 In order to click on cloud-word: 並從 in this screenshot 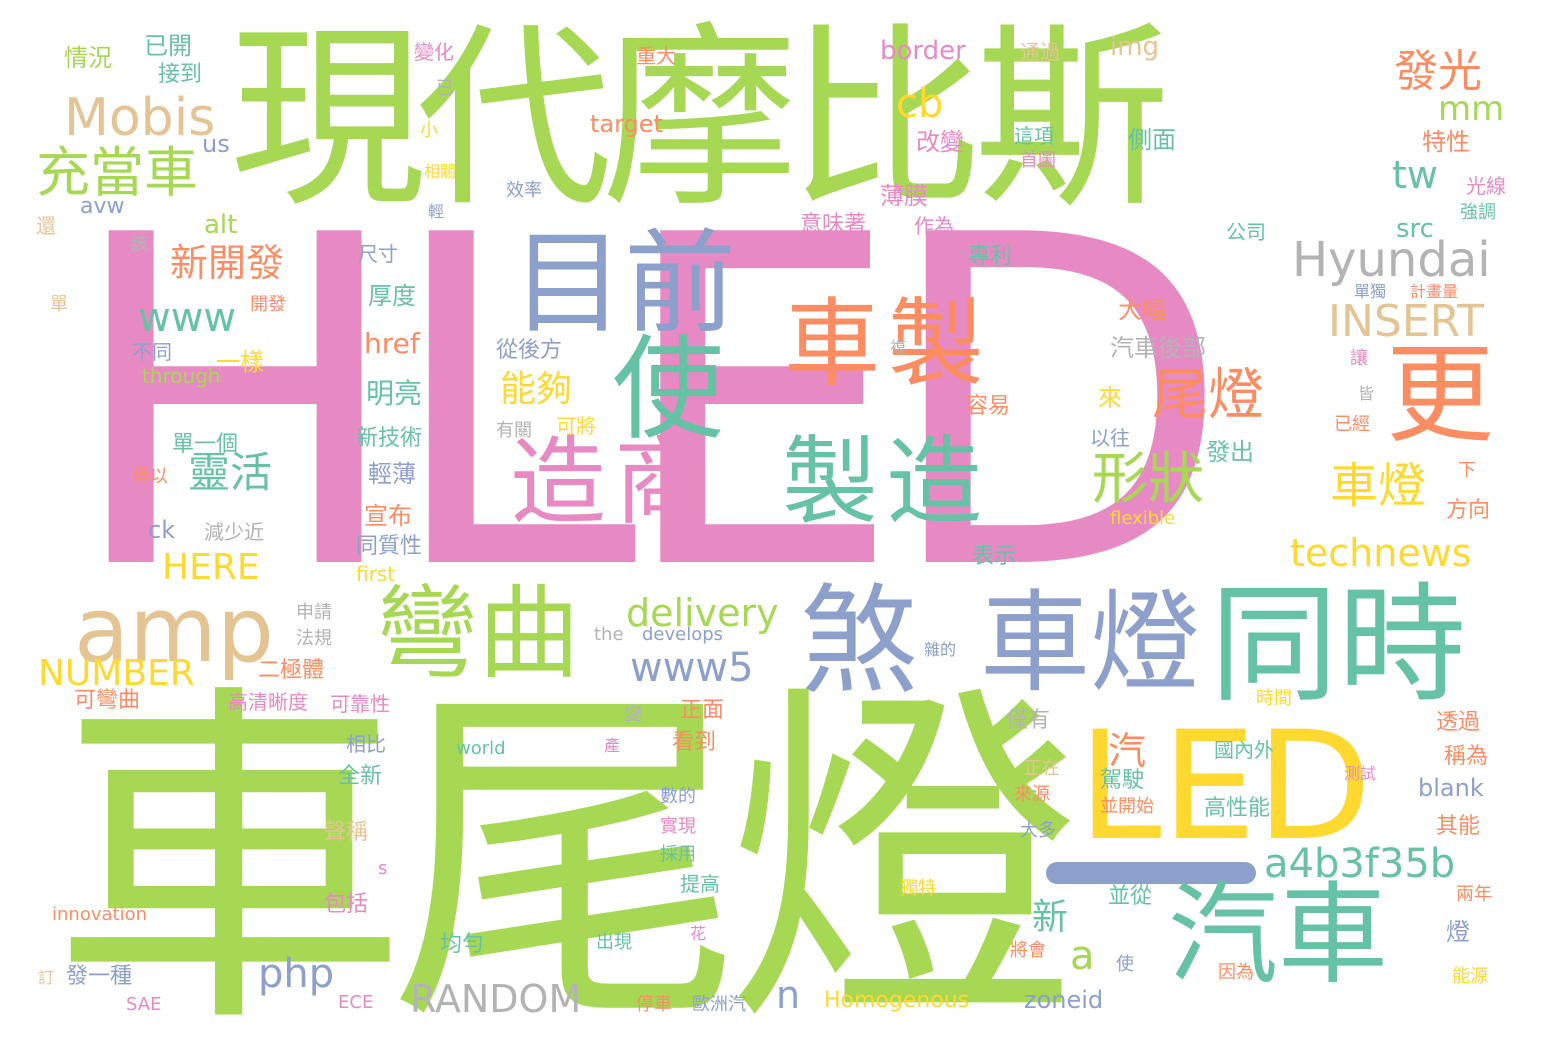, I will do `click(1130, 896)`.